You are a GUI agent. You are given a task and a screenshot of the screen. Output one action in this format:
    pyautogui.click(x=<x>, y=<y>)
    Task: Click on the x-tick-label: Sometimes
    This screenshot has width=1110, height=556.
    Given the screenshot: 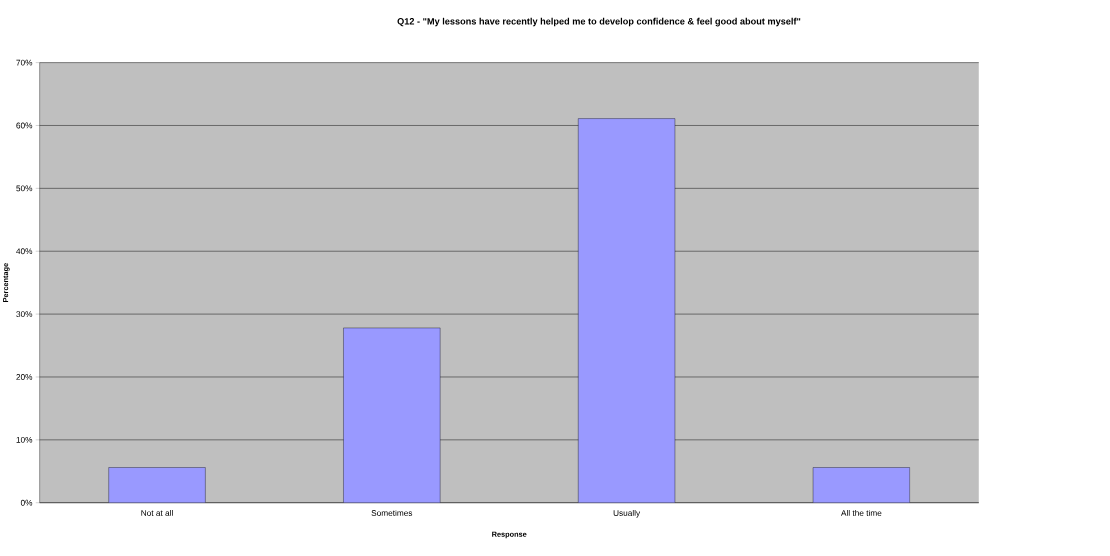 What is the action you would take?
    pyautogui.click(x=392, y=512)
    